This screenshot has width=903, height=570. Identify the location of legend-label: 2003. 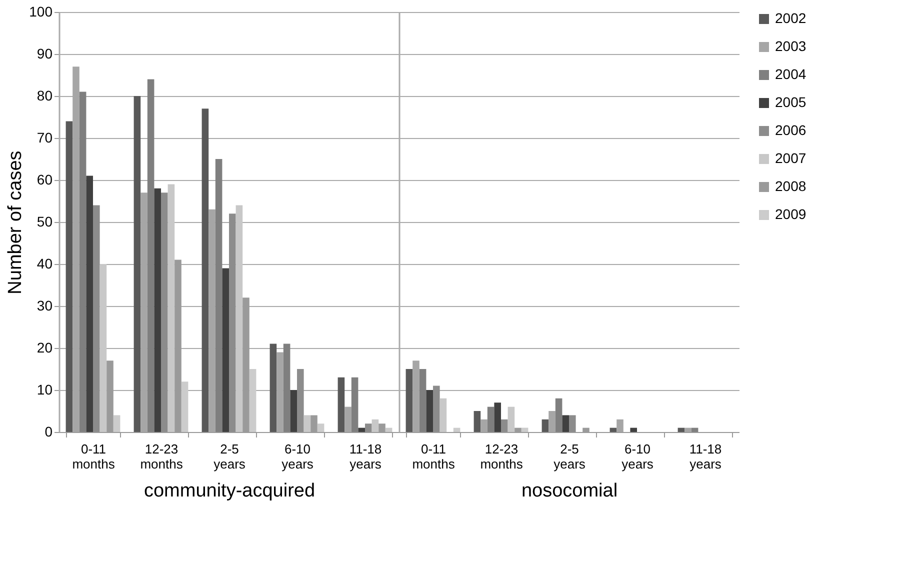
(790, 46).